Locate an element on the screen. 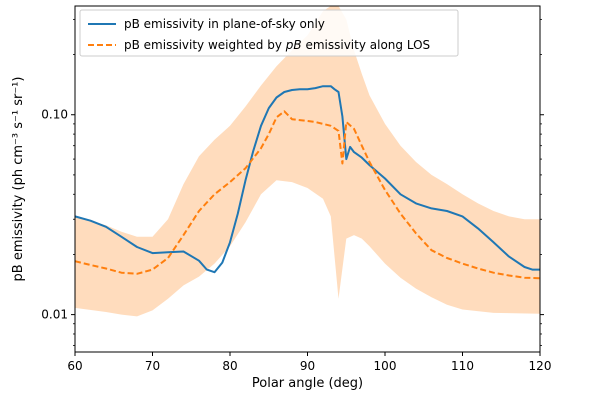  legend-label-series-2-italic: pB is located at coordinates (293, 45).